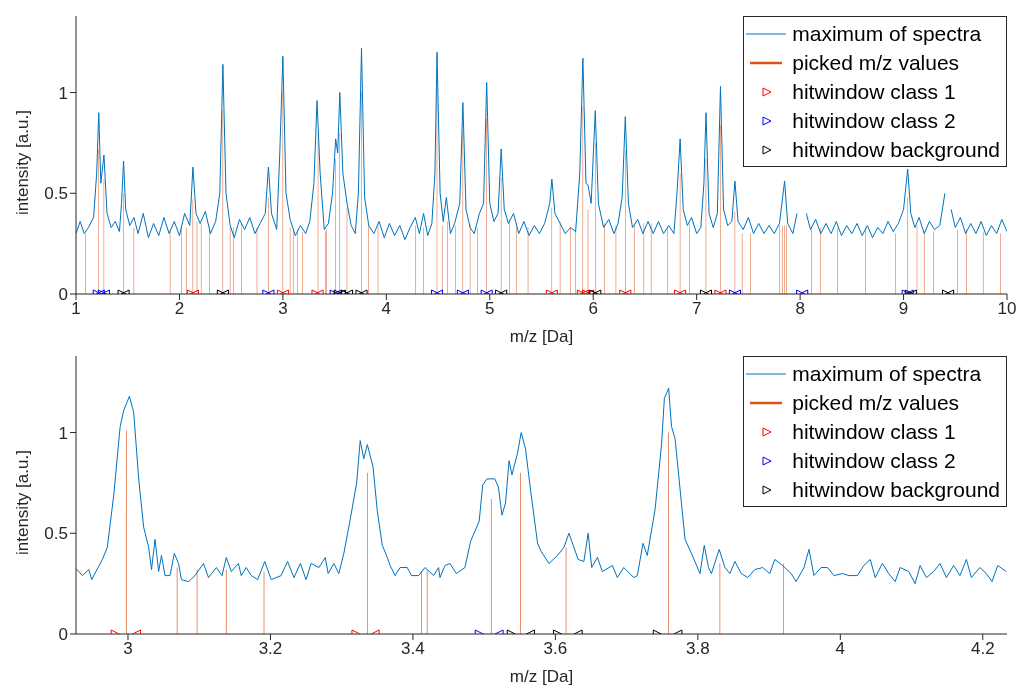 The width and height of the screenshot is (1027, 695). Describe the element at coordinates (800, 309) in the screenshot. I see `x-tick-label: 8` at that location.